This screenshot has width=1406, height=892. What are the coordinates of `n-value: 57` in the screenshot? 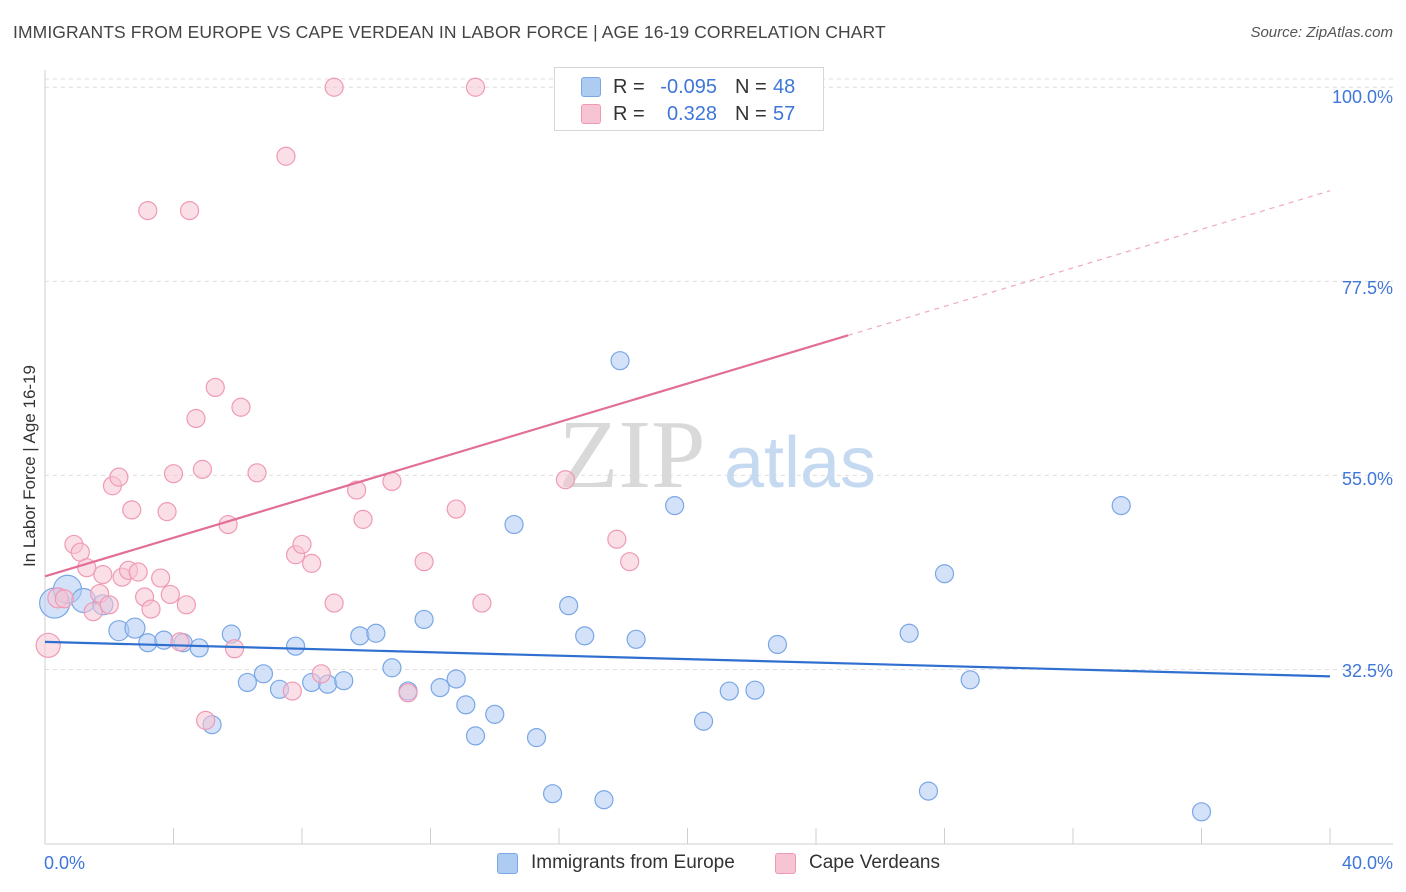 It's located at (784, 114).